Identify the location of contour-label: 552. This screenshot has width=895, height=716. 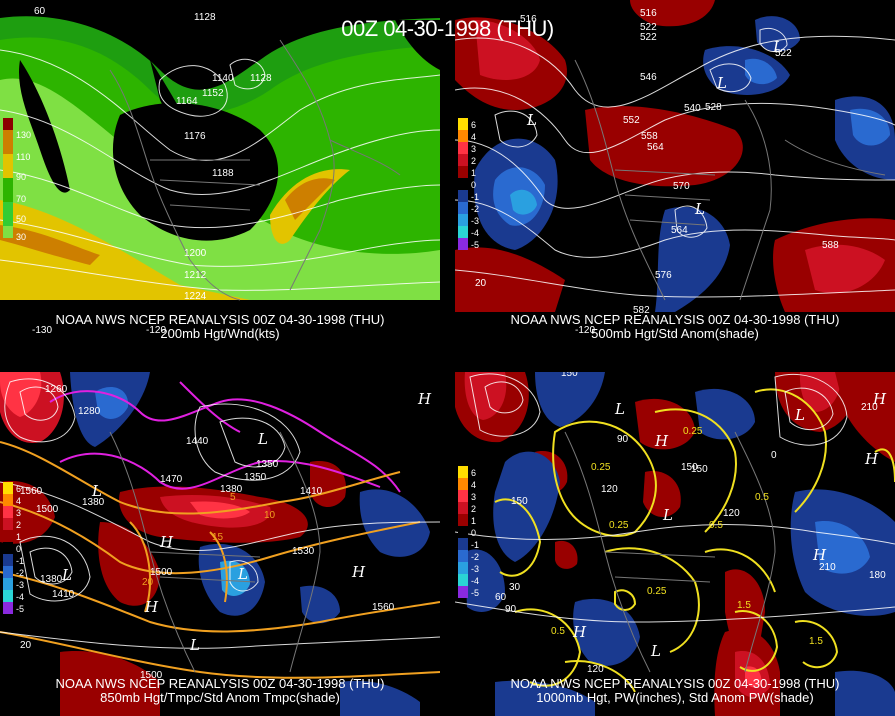
(631, 120).